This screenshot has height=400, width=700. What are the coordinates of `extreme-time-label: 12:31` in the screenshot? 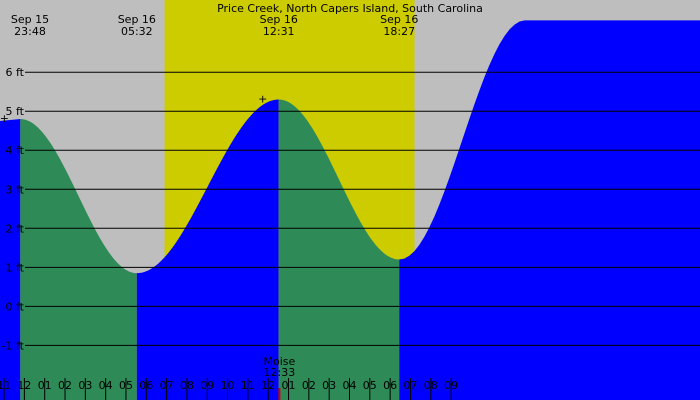 It's located at (279, 31).